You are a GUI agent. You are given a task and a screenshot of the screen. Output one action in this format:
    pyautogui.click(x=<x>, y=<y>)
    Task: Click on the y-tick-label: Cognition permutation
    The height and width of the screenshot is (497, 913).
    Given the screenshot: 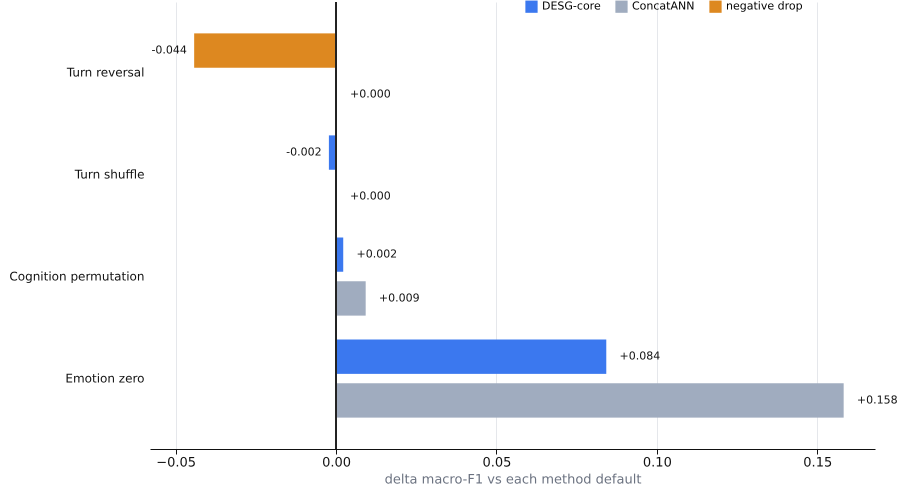 What is the action you would take?
    pyautogui.click(x=76, y=277)
    